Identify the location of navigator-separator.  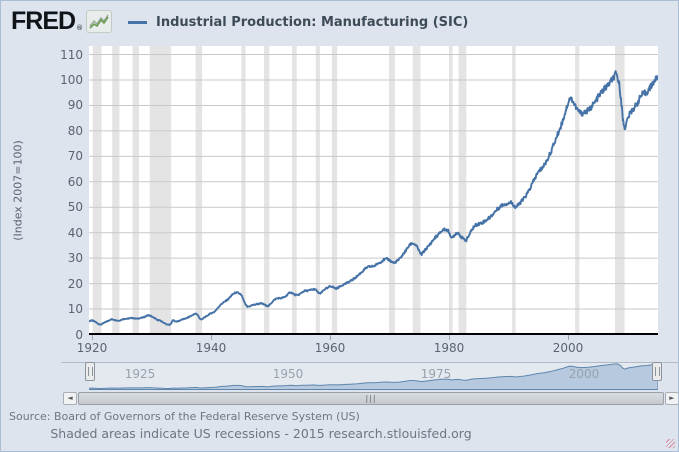
(369, 362).